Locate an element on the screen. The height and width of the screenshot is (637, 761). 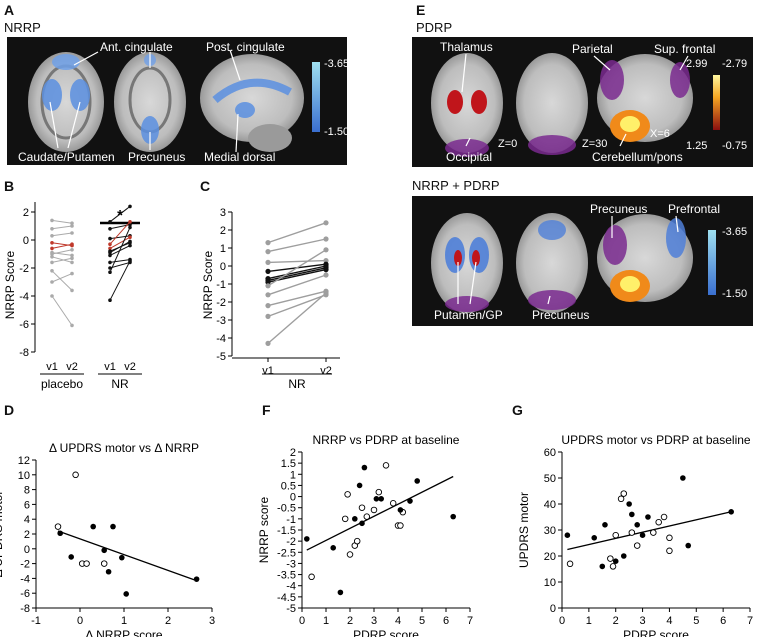
panelf-x-tick-label: 1 is located at coordinates (326, 621).